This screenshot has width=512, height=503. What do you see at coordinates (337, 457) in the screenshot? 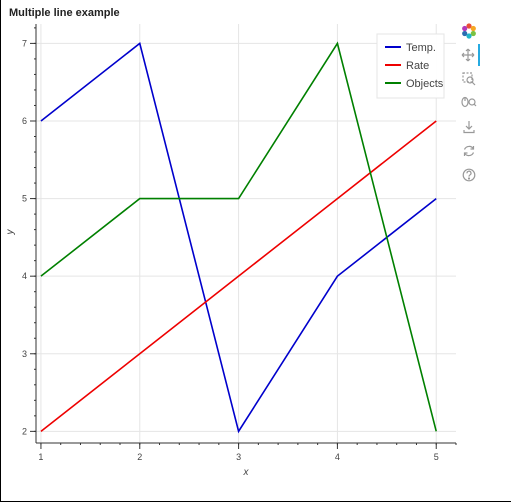
I see `x-tick-label-4: 4` at bounding box center [337, 457].